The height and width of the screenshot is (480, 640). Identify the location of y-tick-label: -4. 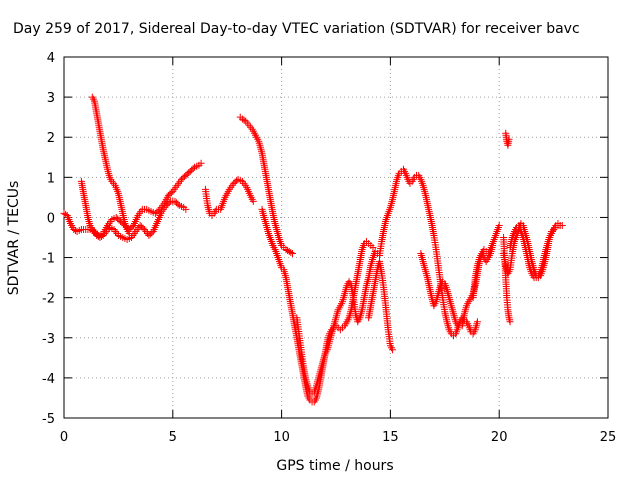
(48, 379).